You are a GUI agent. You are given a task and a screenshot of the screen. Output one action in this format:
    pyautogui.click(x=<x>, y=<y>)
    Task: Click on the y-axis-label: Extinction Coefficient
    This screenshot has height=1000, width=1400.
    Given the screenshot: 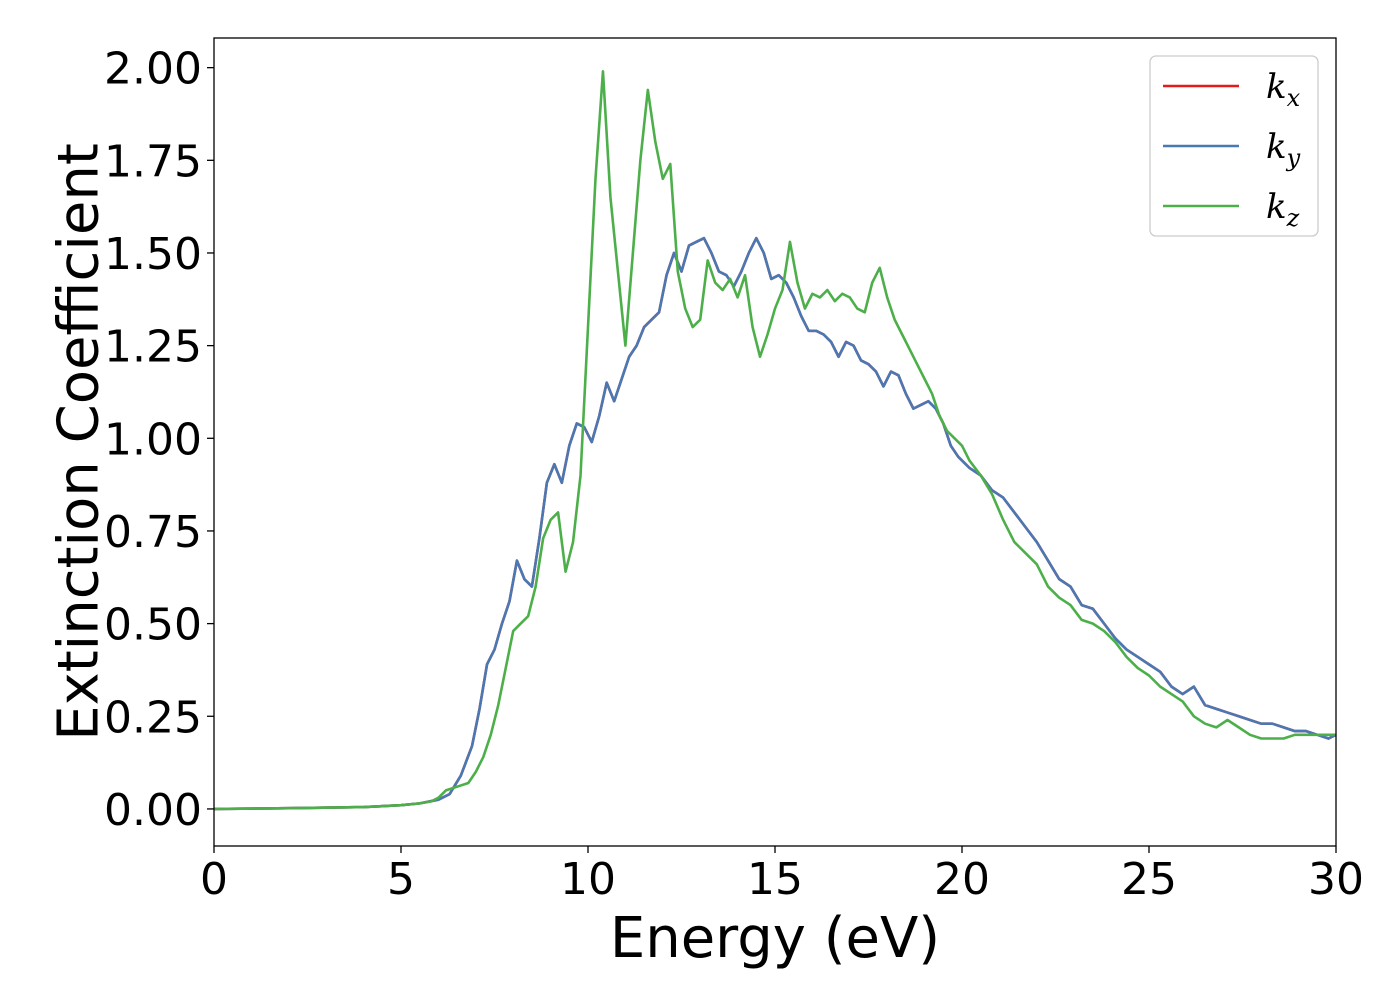 What is the action you would take?
    pyautogui.click(x=79, y=442)
    